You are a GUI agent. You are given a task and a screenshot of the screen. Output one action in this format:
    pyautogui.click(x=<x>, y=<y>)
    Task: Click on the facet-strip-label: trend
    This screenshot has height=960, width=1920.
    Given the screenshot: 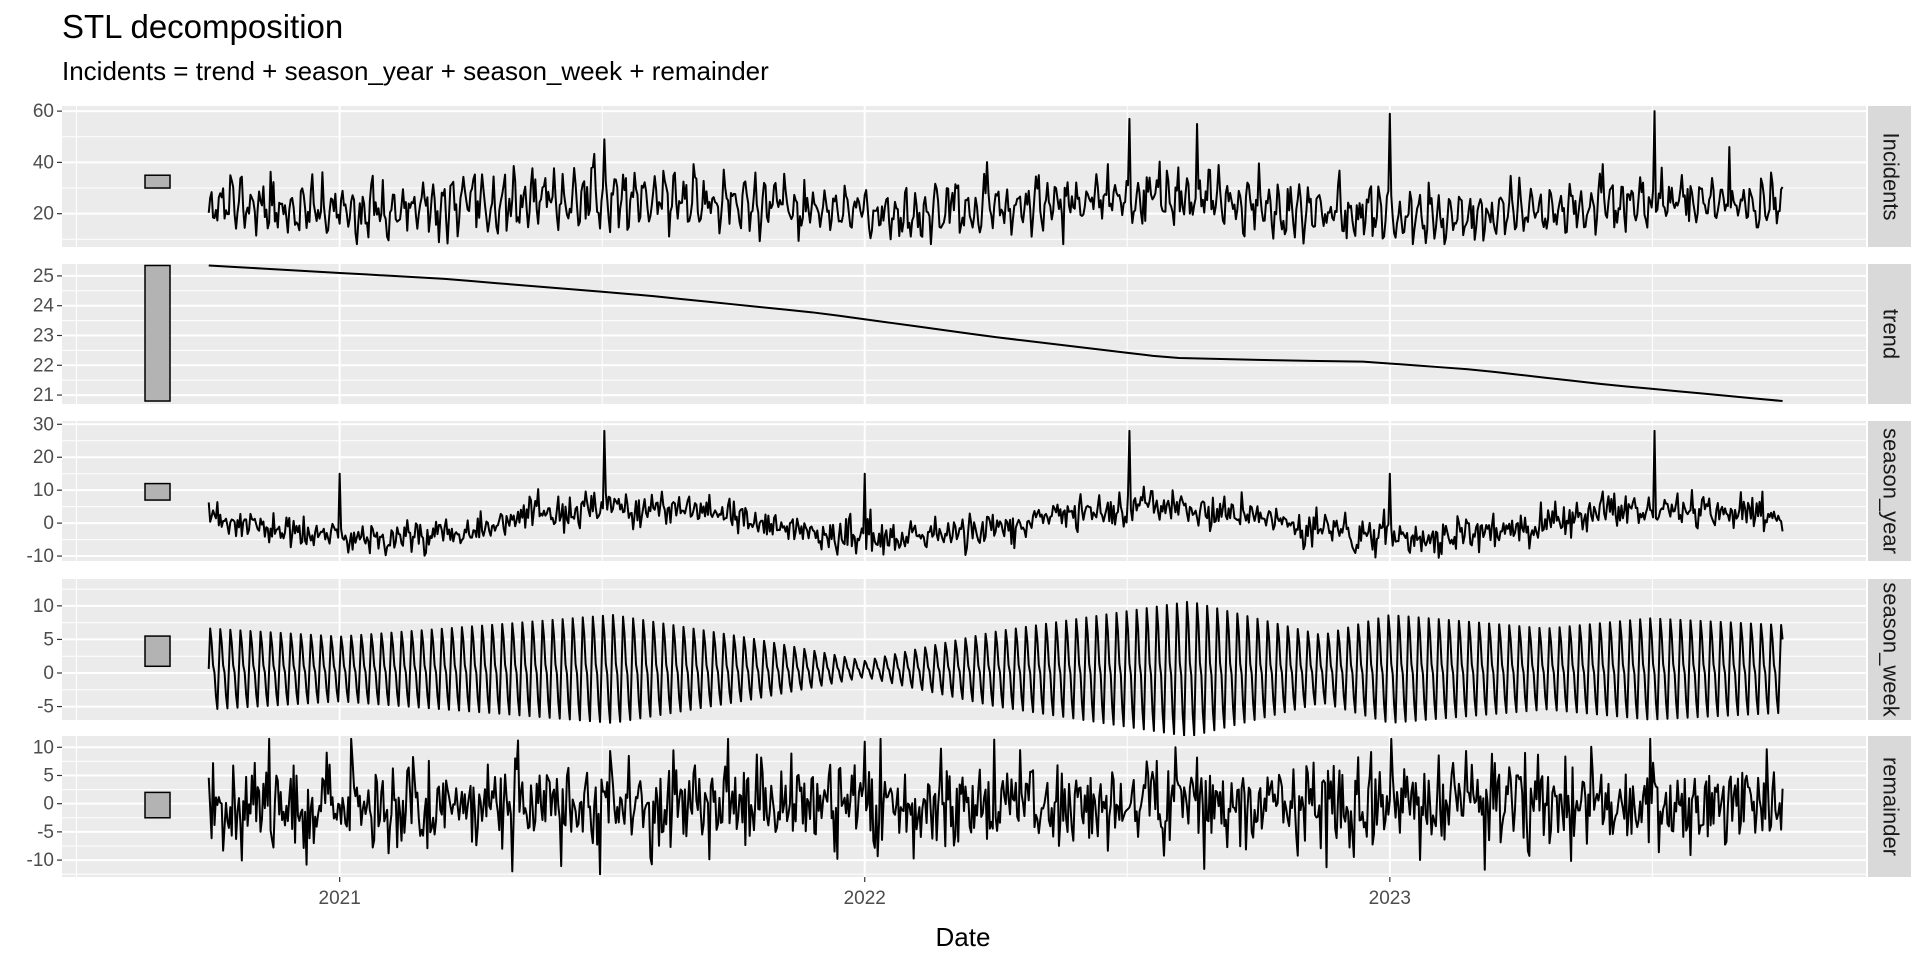 What is the action you would take?
    pyautogui.click(x=1891, y=334)
    